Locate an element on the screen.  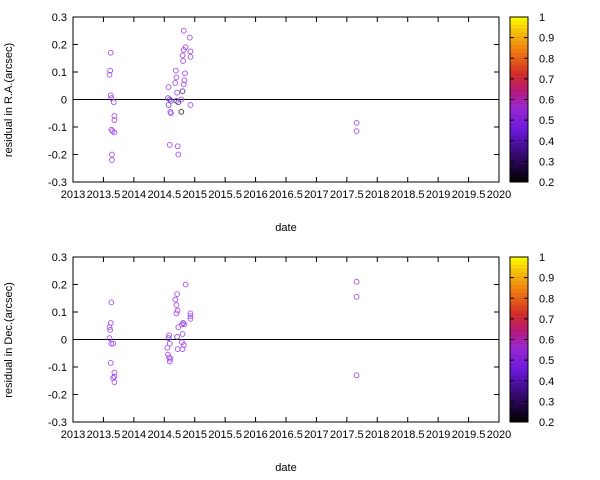
colorbar-tick-label: 0.2 is located at coordinates (546, 423).